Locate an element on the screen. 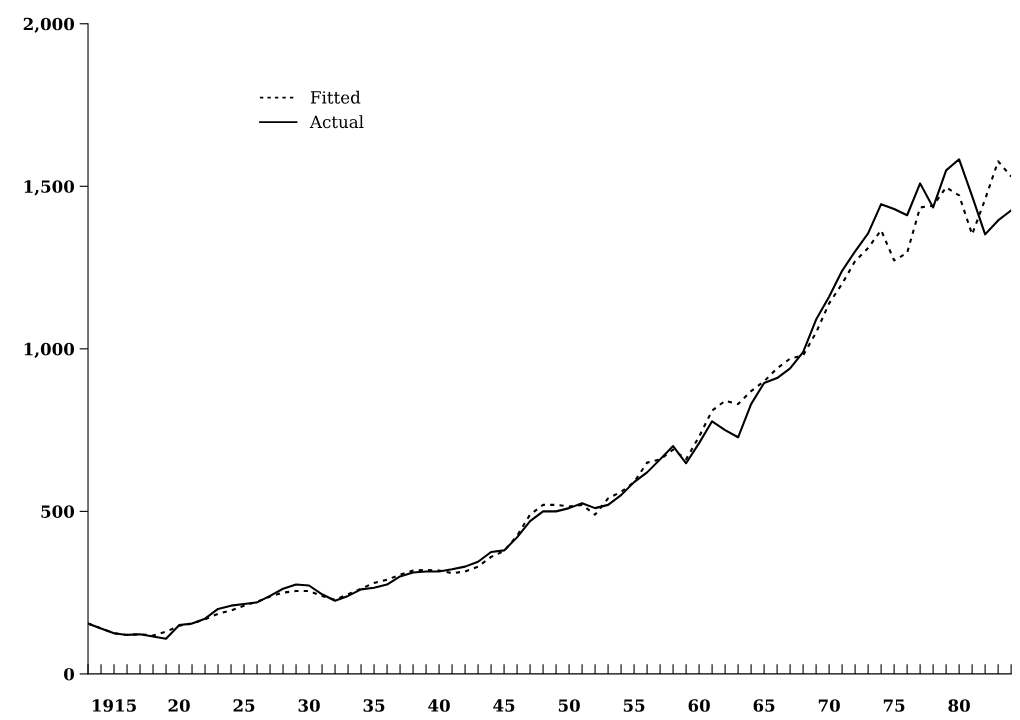  x-tick-label: 75 is located at coordinates (894, 705).